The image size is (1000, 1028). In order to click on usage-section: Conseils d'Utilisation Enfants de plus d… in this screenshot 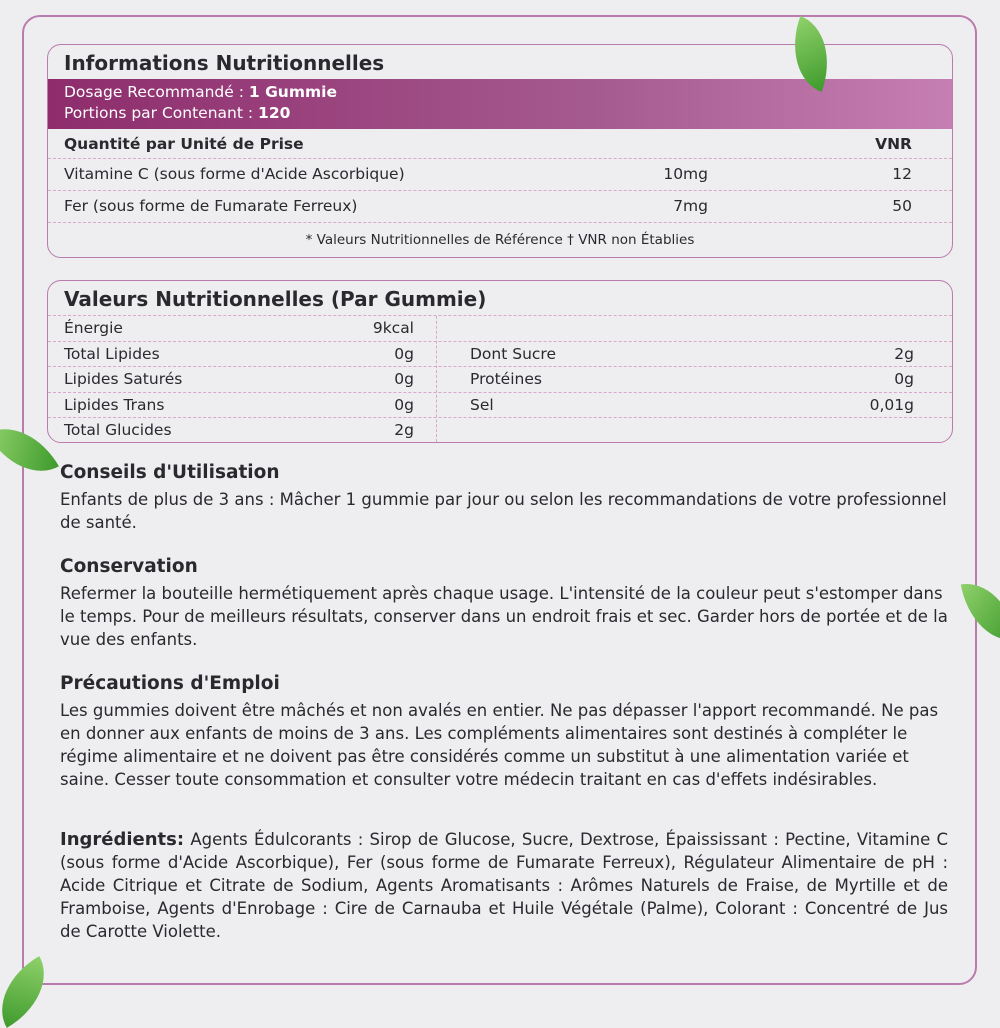, I will do `click(504, 497)`.